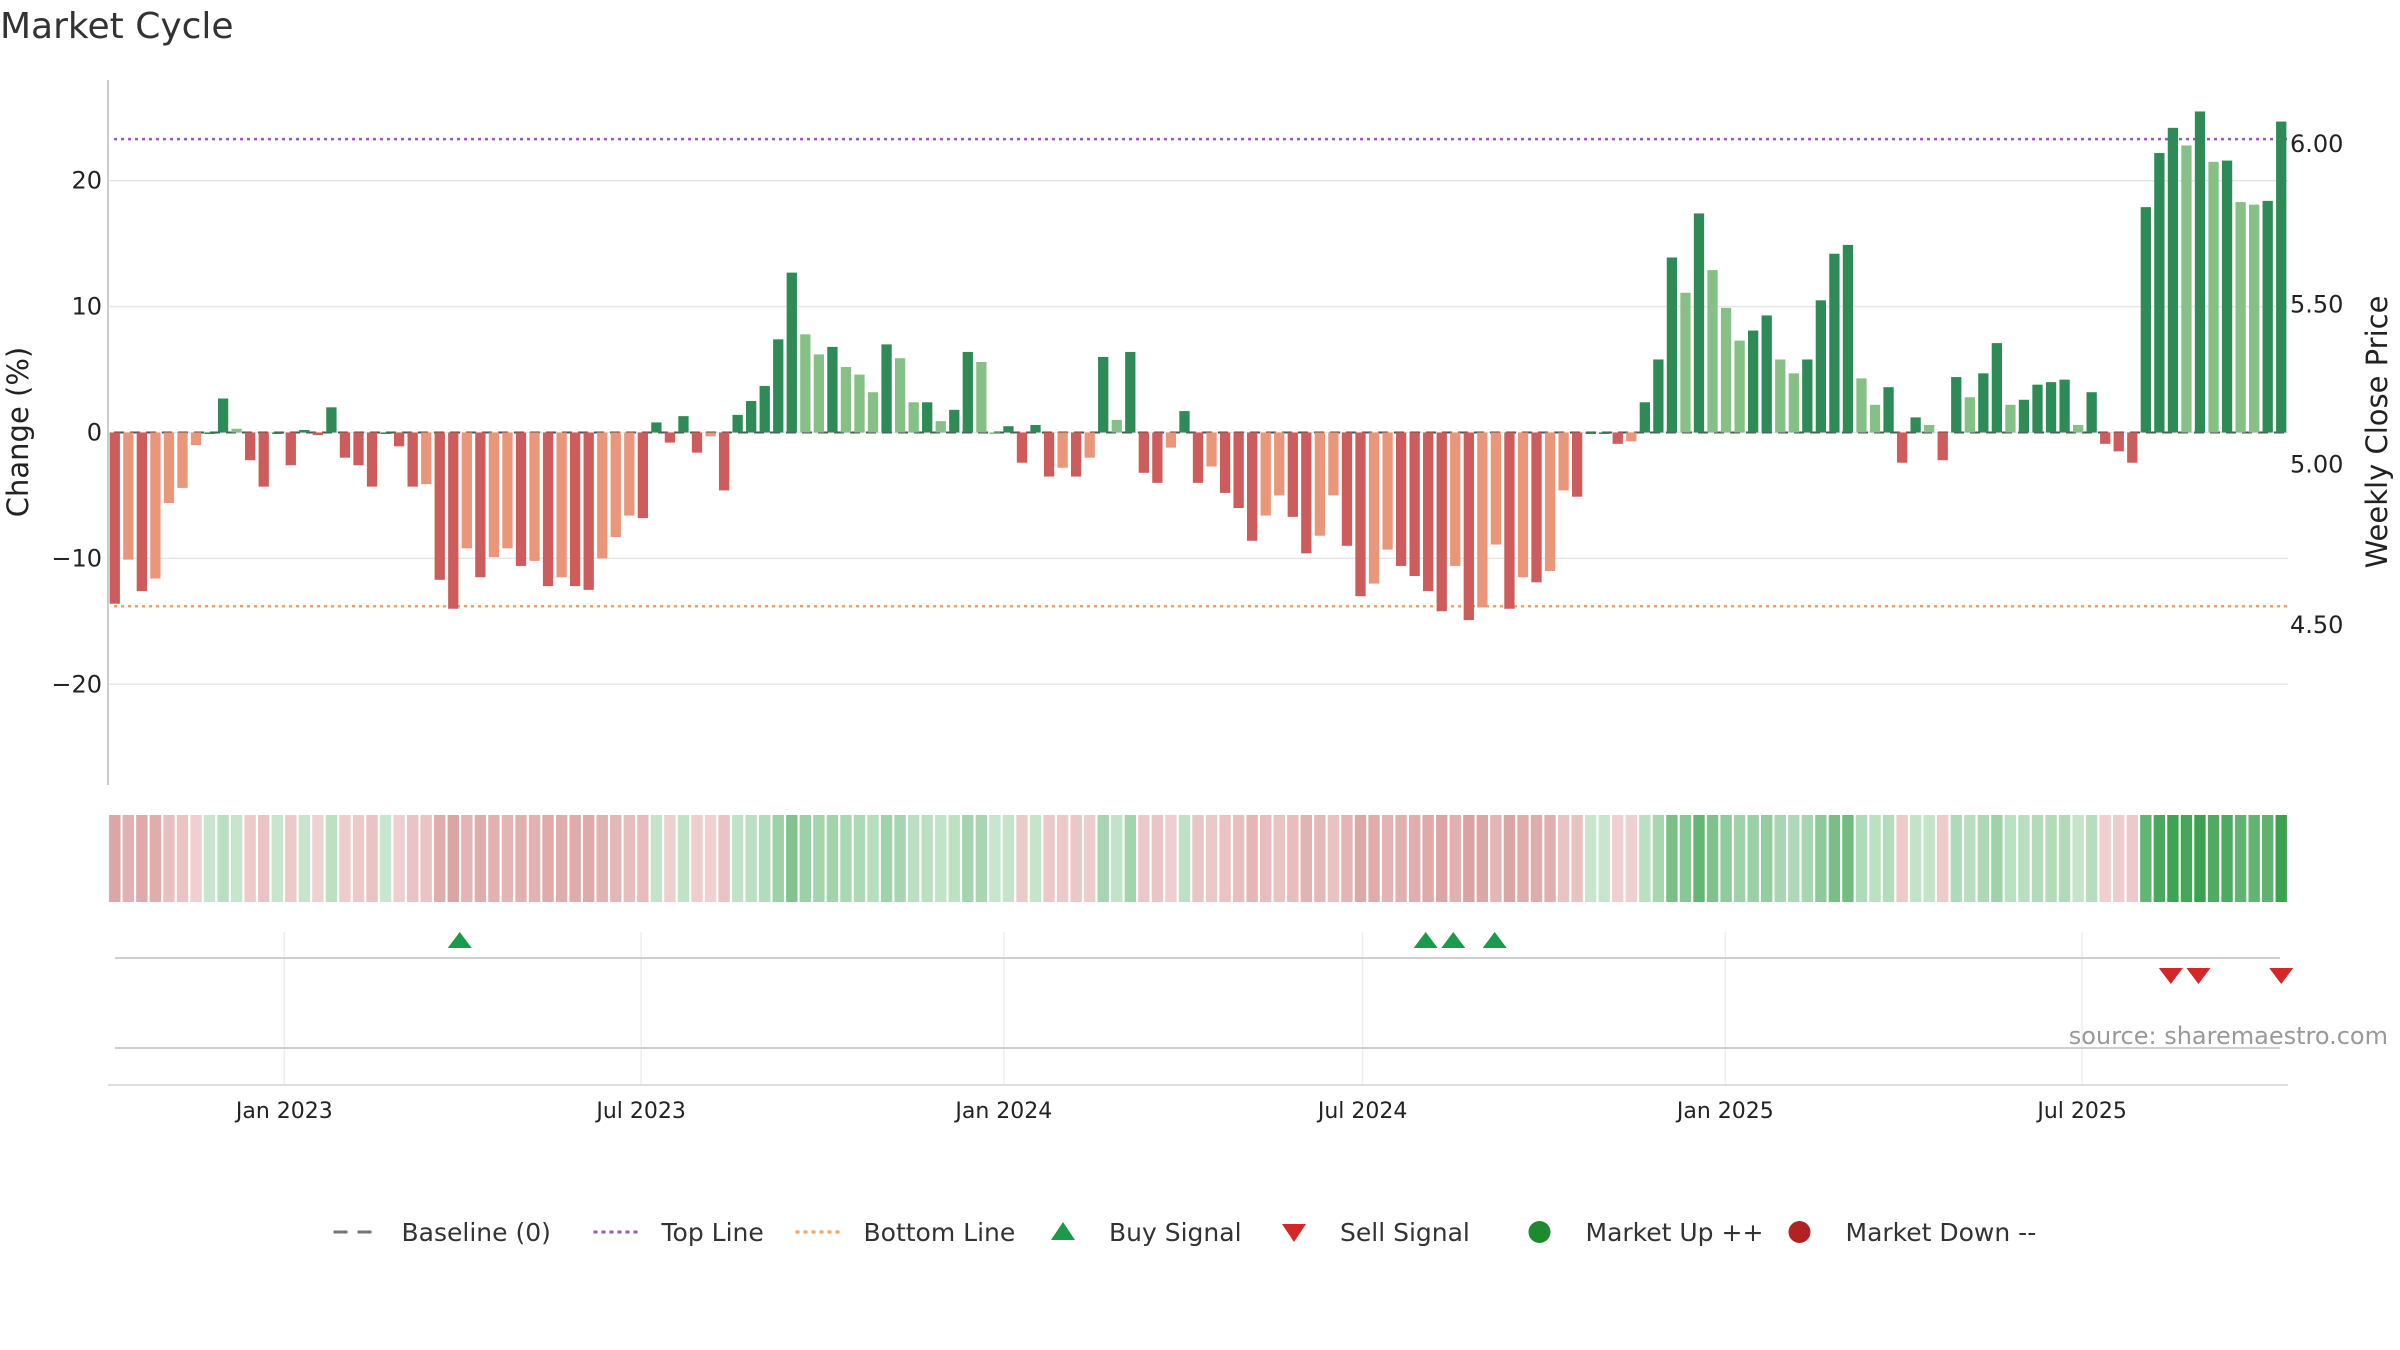  Describe the element at coordinates (1675, 1232) in the screenshot. I see `legend-label: Market Up ++` at that location.